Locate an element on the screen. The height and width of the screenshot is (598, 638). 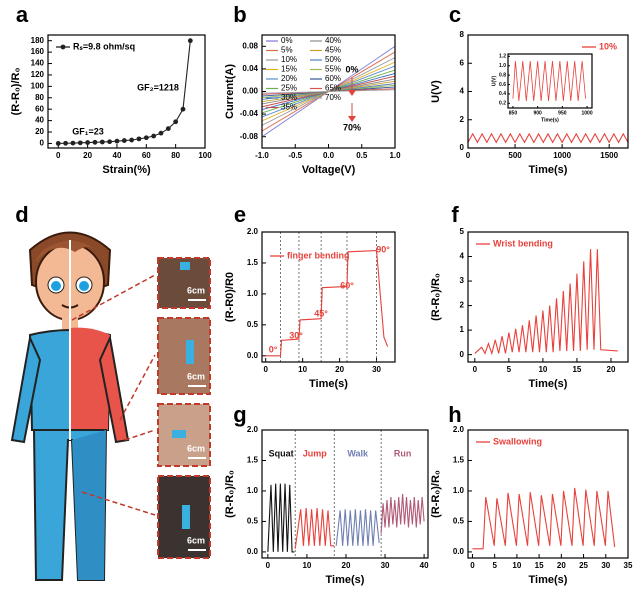
legend-label: 25% is located at coordinates (289, 88).